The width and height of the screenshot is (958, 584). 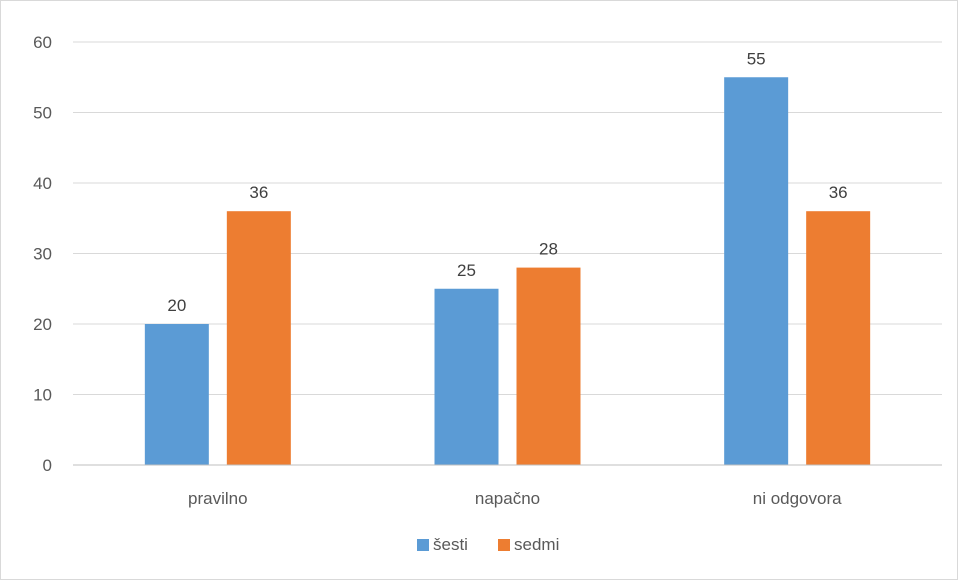 I want to click on y-tick-label: 30, so click(x=42, y=254).